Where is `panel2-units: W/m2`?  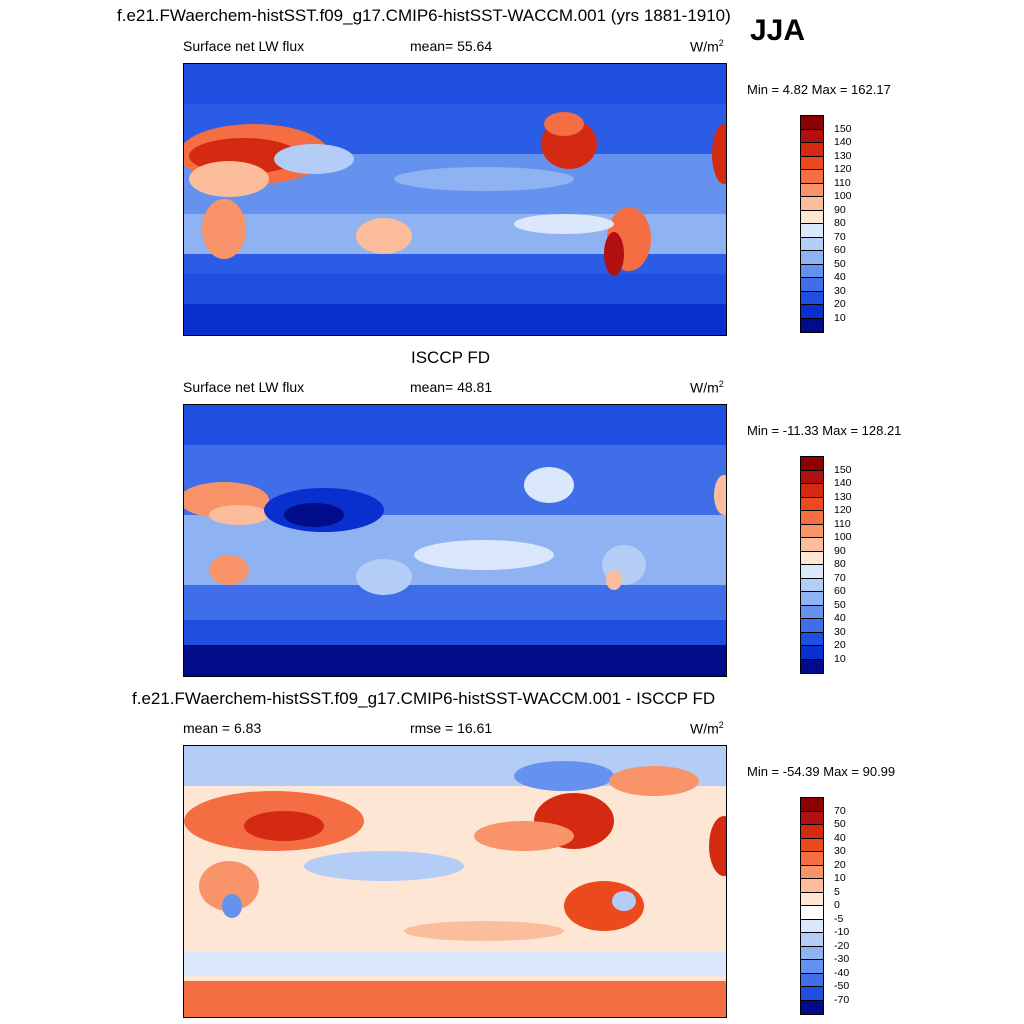 panel2-units: W/m2 is located at coordinates (707, 387).